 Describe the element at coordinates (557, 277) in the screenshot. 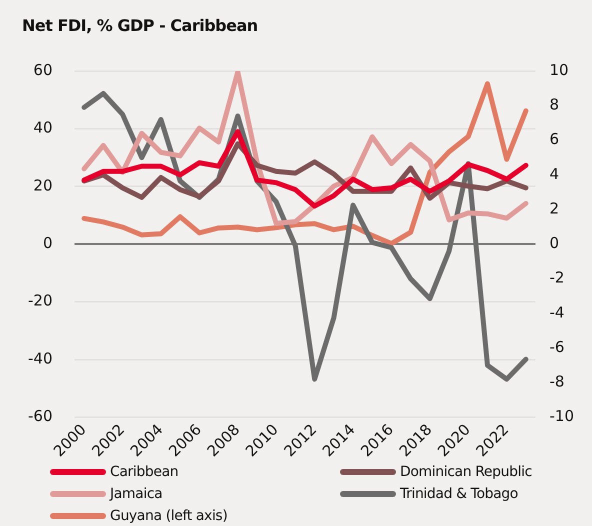

I see `y2-tick-label: -2` at that location.